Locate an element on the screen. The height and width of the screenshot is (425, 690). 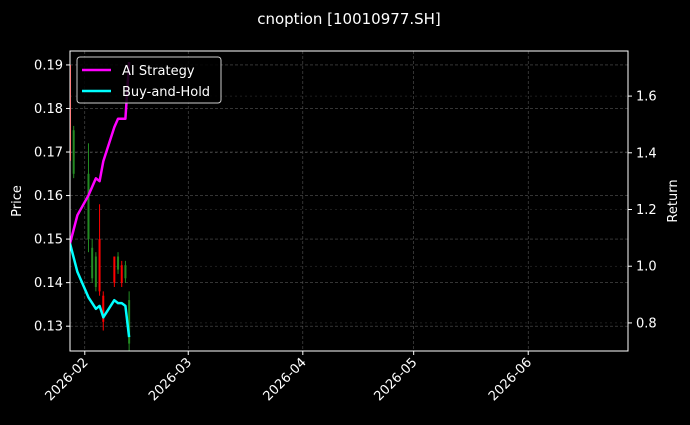
y-tick-label-left: 0.17 is located at coordinates (48, 153).